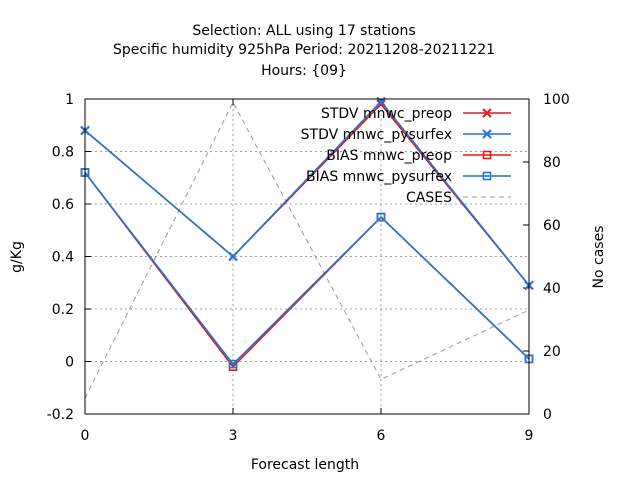 Image resolution: width=640 pixels, height=480 pixels. What do you see at coordinates (233, 436) in the screenshot?
I see `x-tick-label: 3` at bounding box center [233, 436].